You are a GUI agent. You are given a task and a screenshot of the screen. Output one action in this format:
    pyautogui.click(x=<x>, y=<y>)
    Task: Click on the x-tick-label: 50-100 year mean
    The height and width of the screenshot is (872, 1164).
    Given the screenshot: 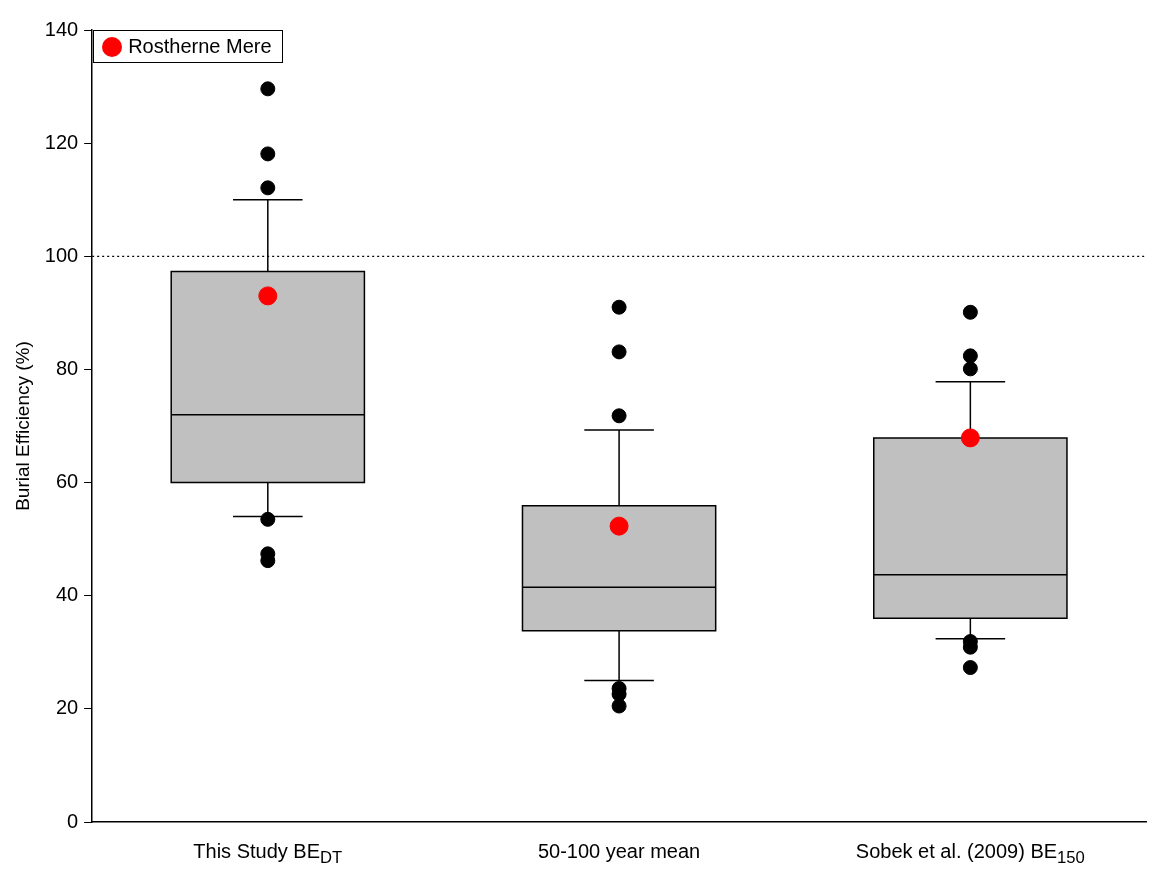 What is the action you would take?
    pyautogui.click(x=619, y=851)
    